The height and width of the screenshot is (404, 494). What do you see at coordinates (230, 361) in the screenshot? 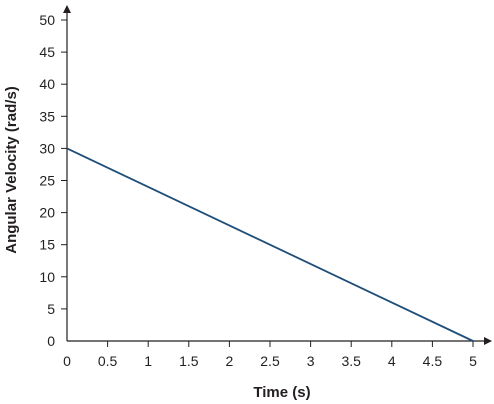
I see `x-tick-label: 2` at bounding box center [230, 361].